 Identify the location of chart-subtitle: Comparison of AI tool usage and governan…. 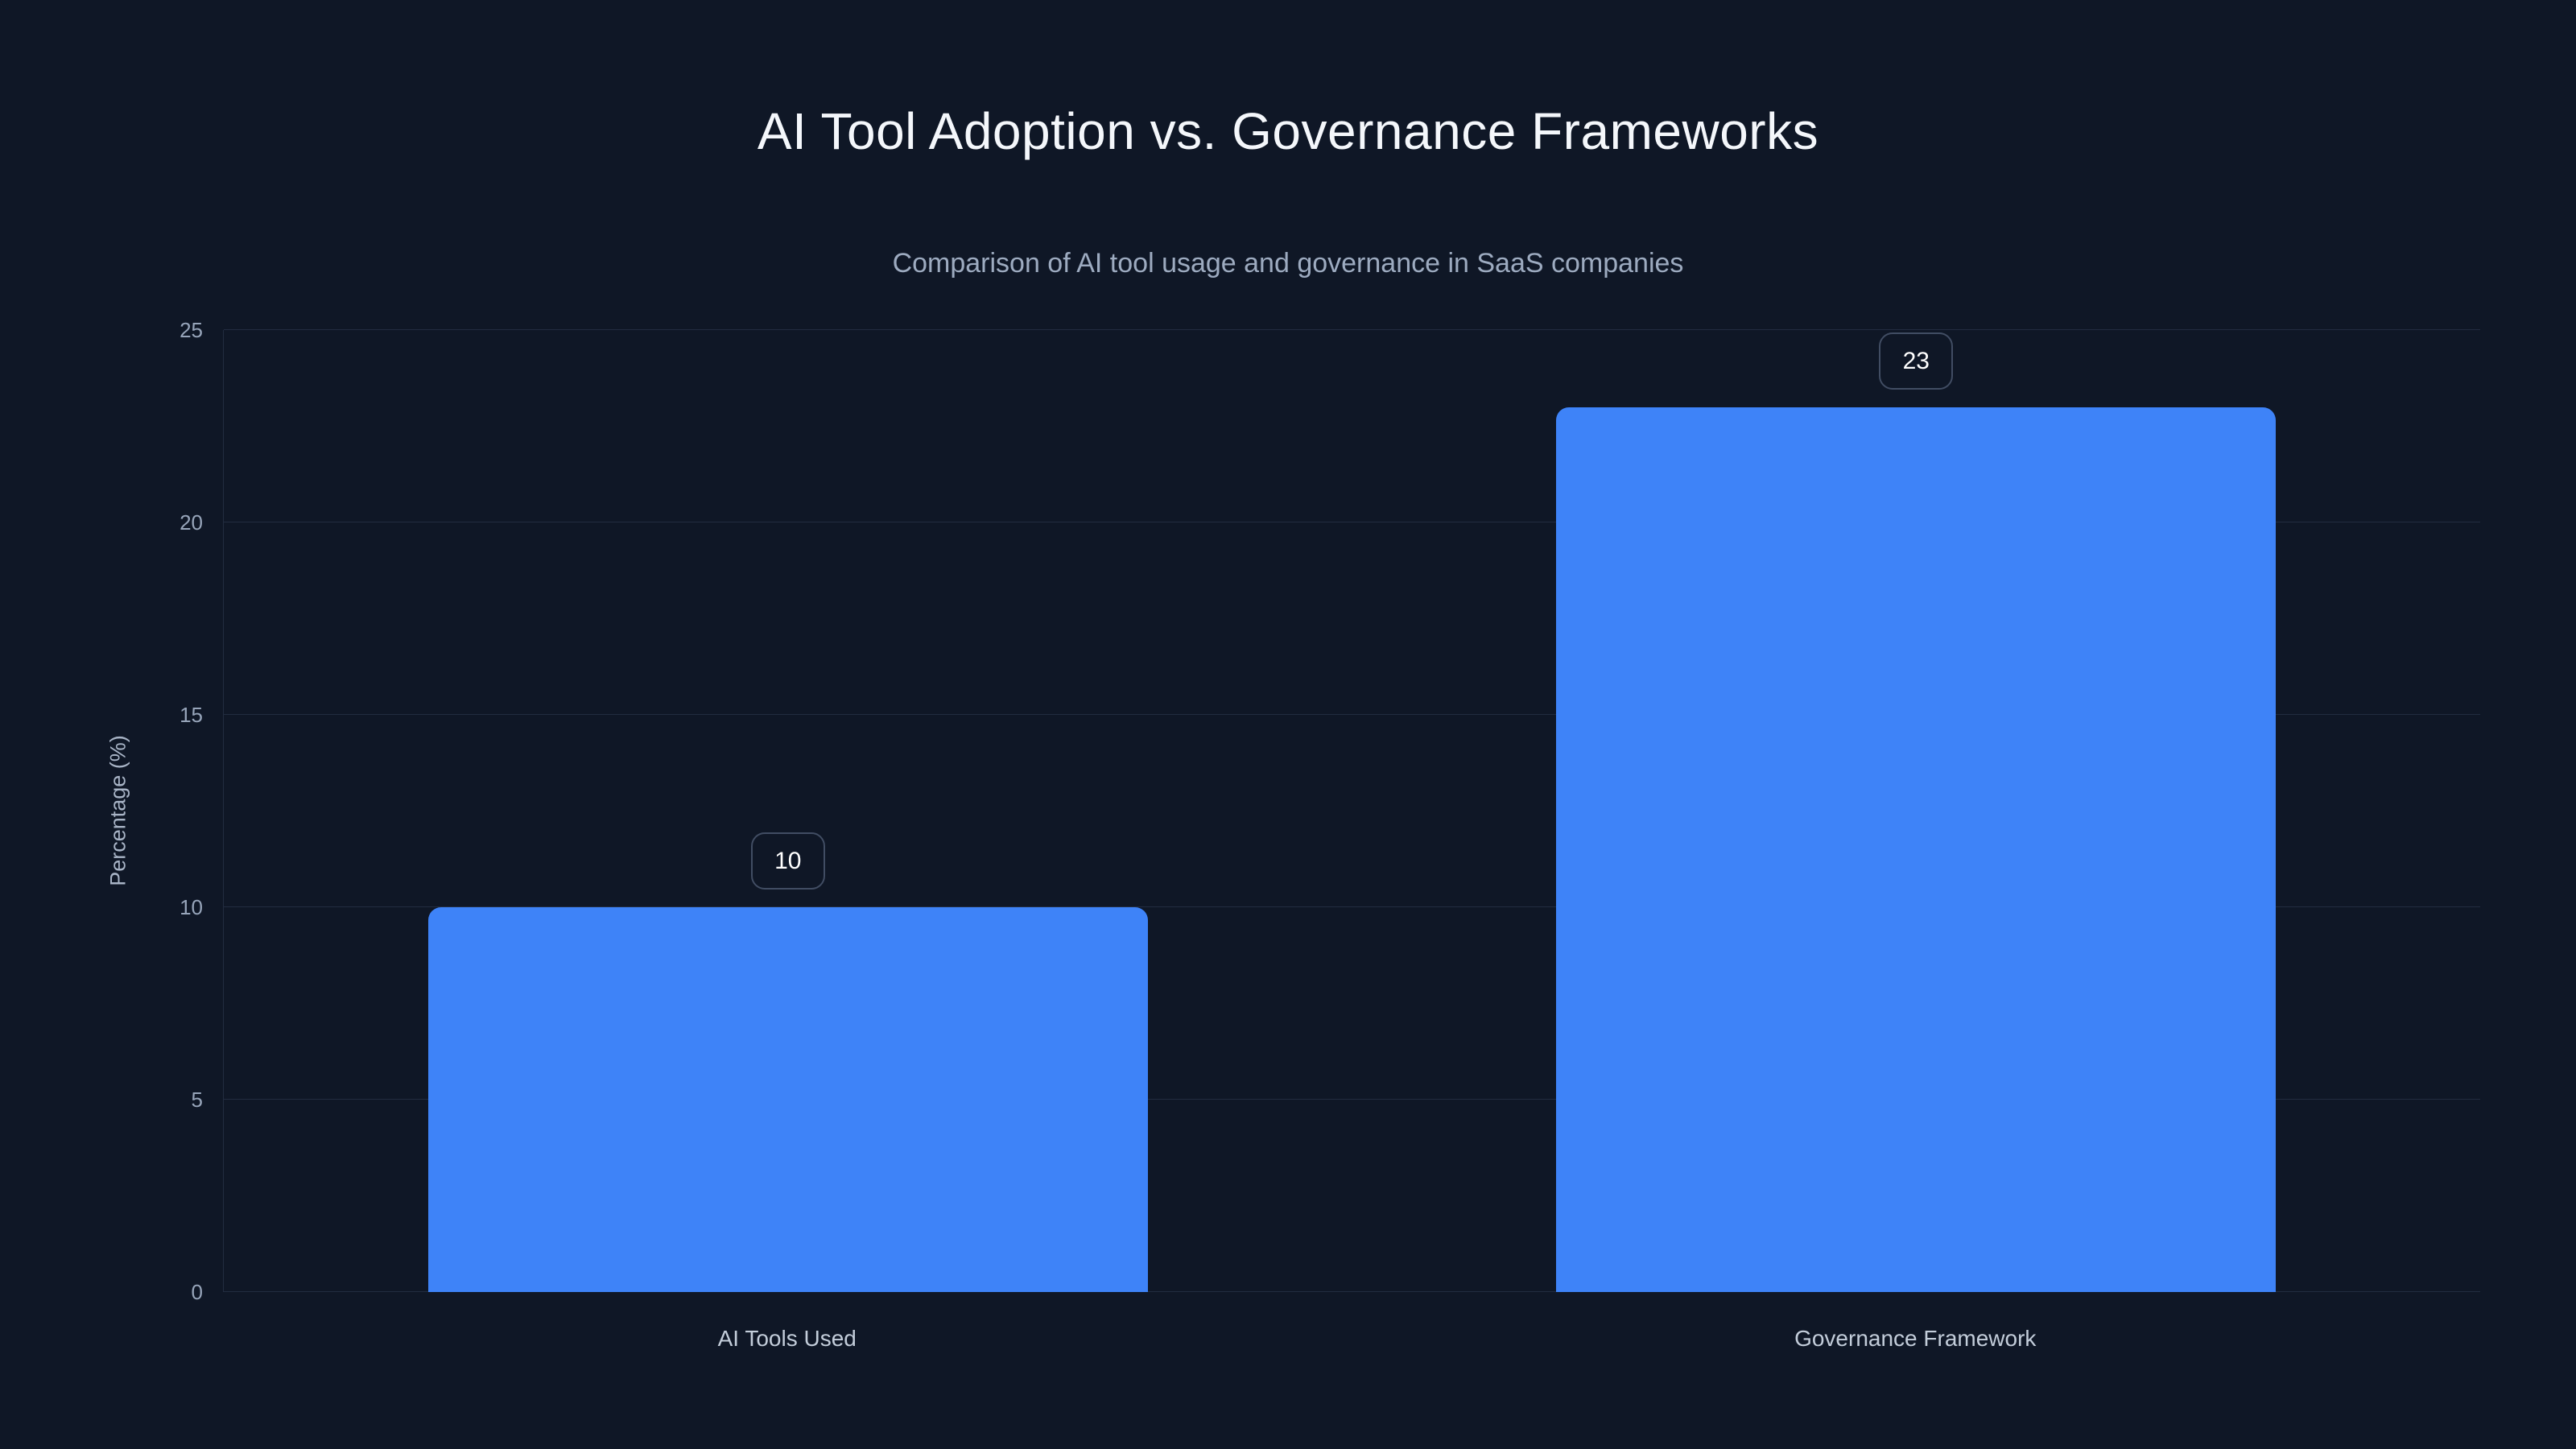
(1288, 263).